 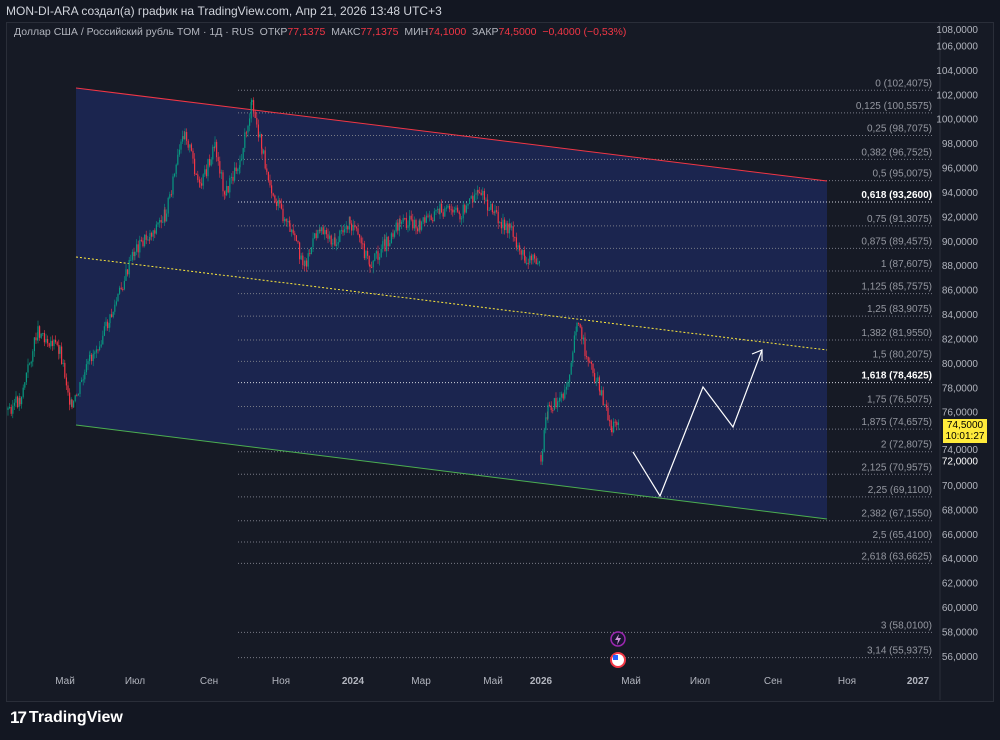 I want to click on price-axis-label: 74,0000, so click(x=960, y=450).